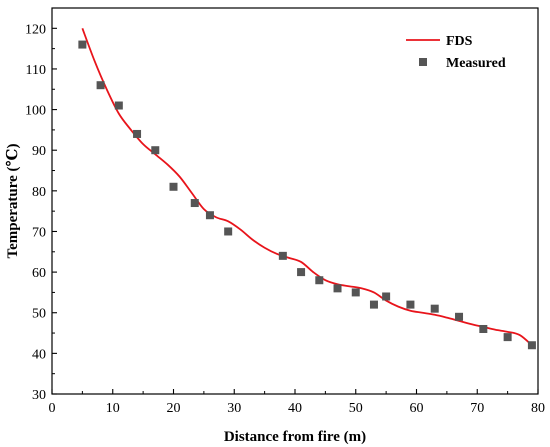 Image resolution: width=550 pixels, height=447 pixels. I want to click on legend-swatch-square, so click(423, 62).